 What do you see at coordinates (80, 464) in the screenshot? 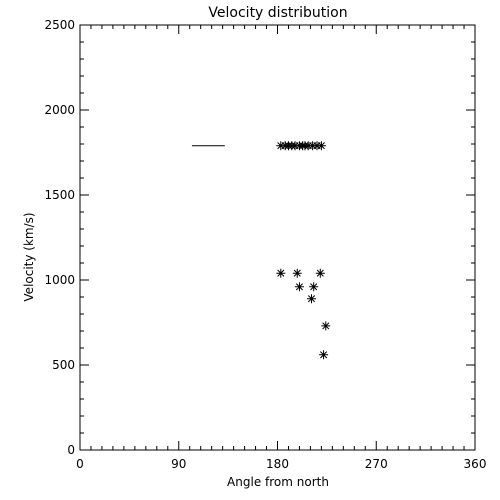
I see `x-tick-label: 0` at bounding box center [80, 464].